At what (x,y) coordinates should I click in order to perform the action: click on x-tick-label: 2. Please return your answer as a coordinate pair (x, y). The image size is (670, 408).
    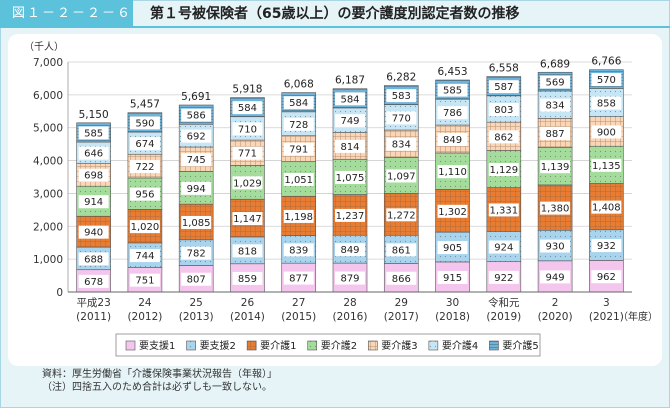
    Looking at the image, I should click on (555, 303).